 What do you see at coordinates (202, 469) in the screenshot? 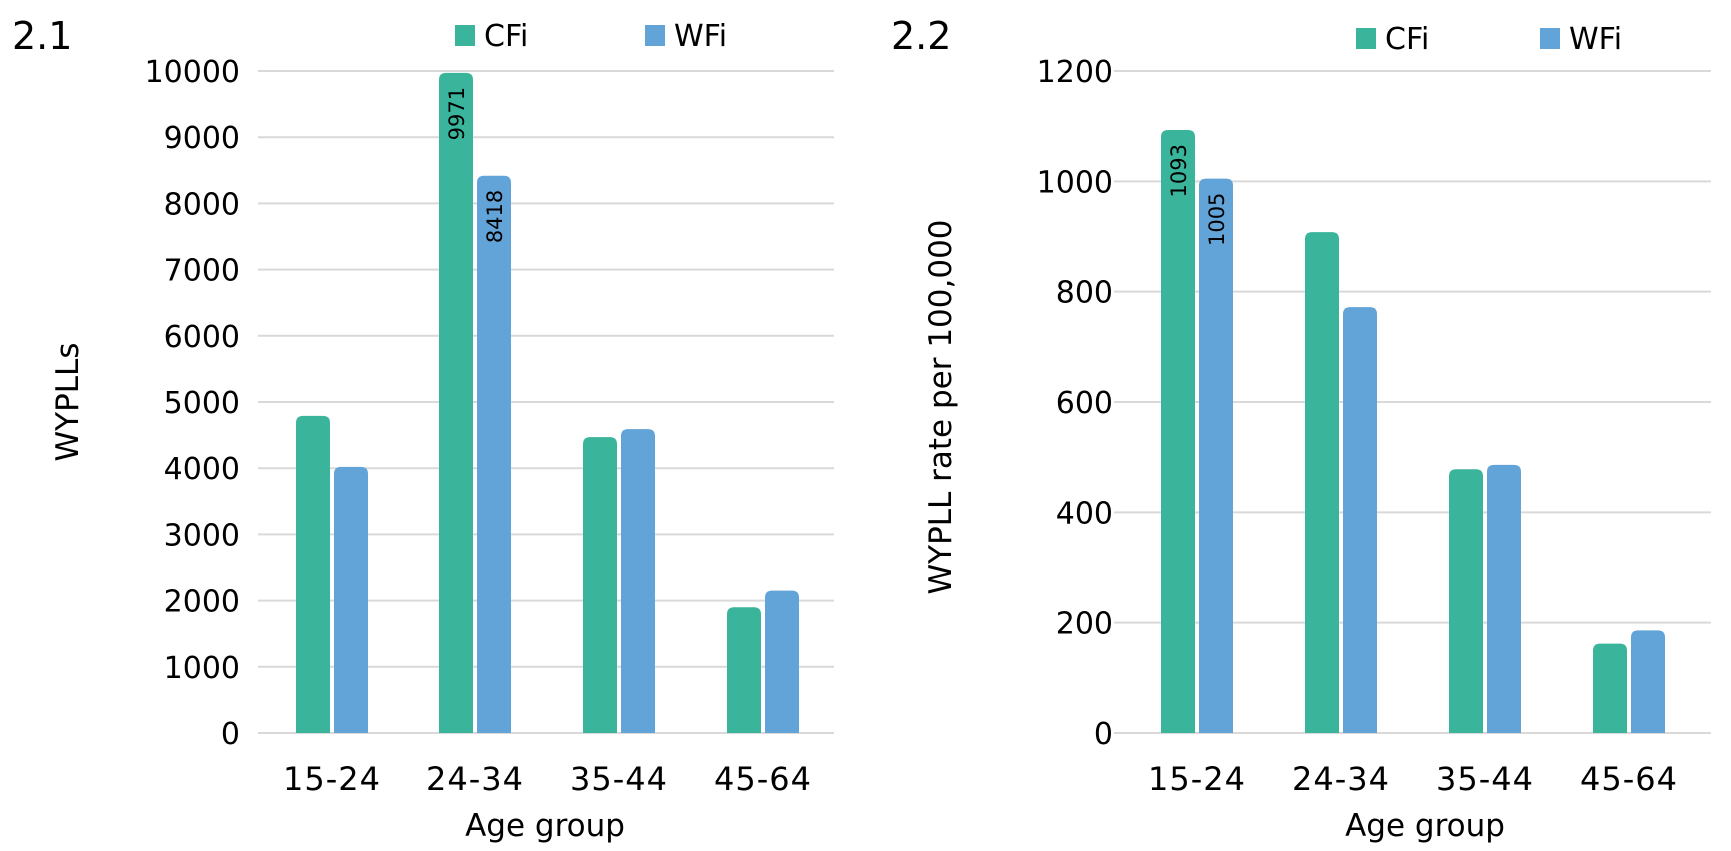
I see `y-tick-label: 4000` at bounding box center [202, 469].